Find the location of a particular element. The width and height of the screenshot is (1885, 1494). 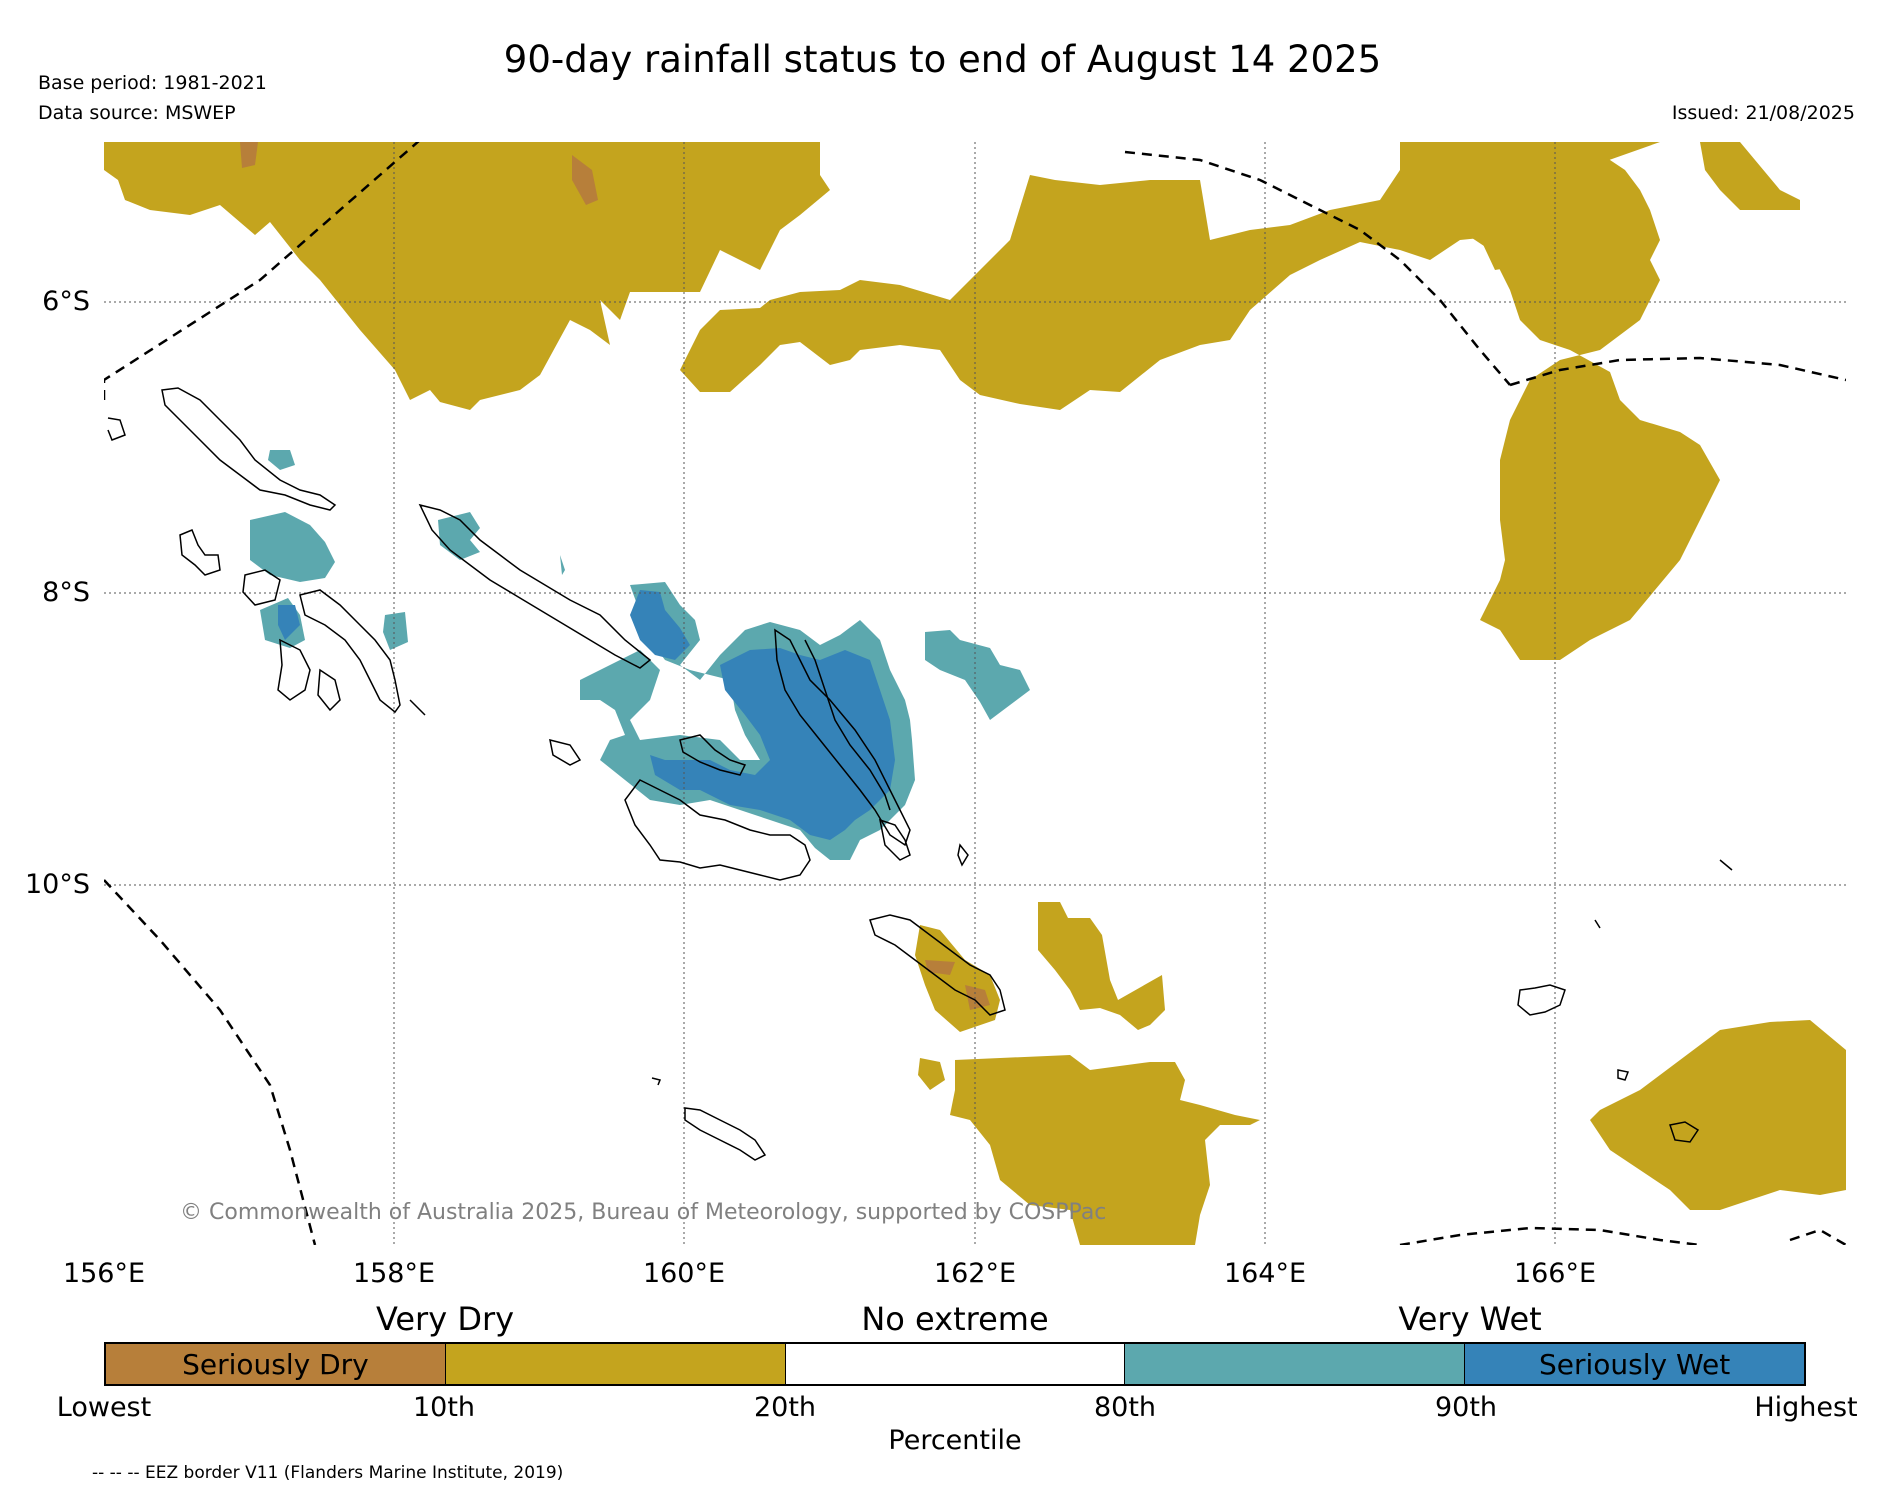

lat-label: 8°S is located at coordinates (66, 592).